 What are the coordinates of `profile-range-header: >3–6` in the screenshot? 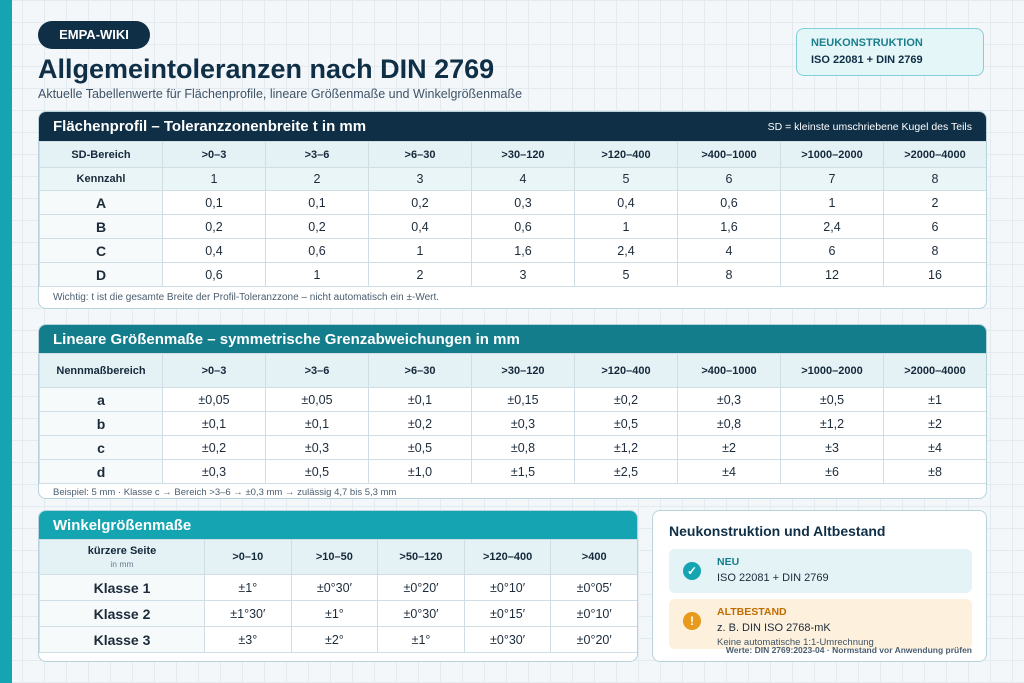 It's located at (317, 154).